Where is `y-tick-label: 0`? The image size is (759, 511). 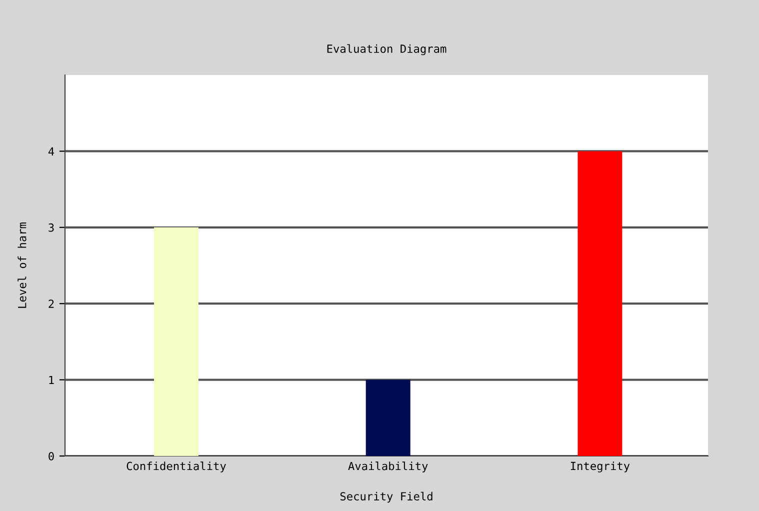
y-tick-label: 0 is located at coordinates (51, 456).